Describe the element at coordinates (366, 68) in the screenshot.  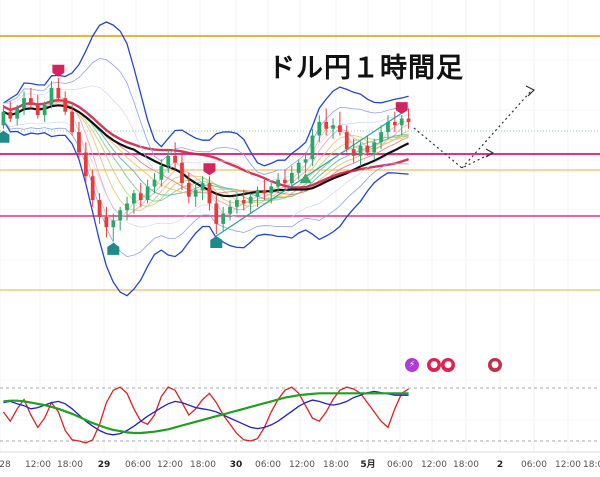
I see `chart-title: ドル円１時間足` at that location.